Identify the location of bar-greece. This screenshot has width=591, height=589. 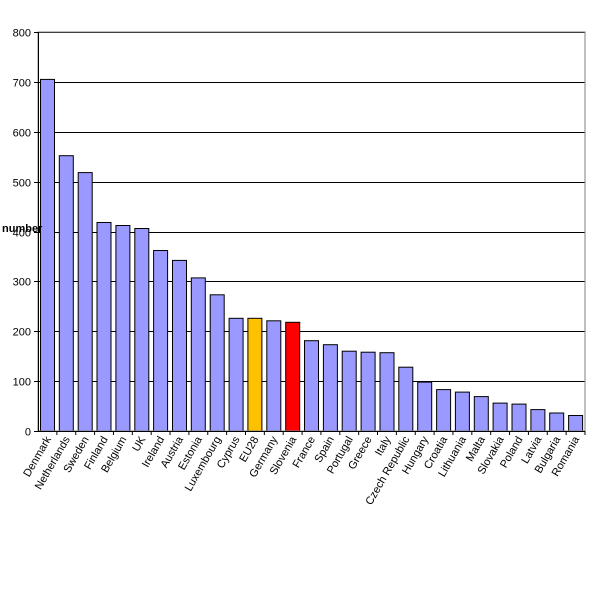
(368, 391).